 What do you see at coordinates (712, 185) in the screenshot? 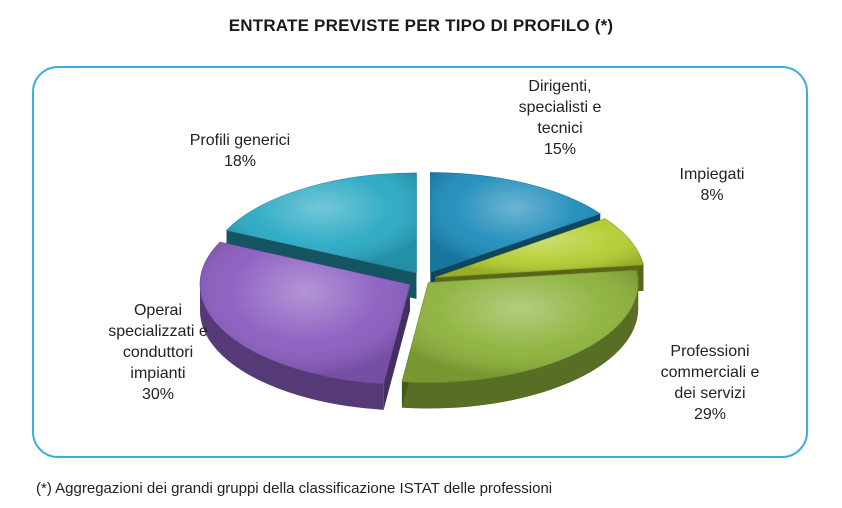
I see `slice-label-impiegati: Impiegati 8%` at bounding box center [712, 185].